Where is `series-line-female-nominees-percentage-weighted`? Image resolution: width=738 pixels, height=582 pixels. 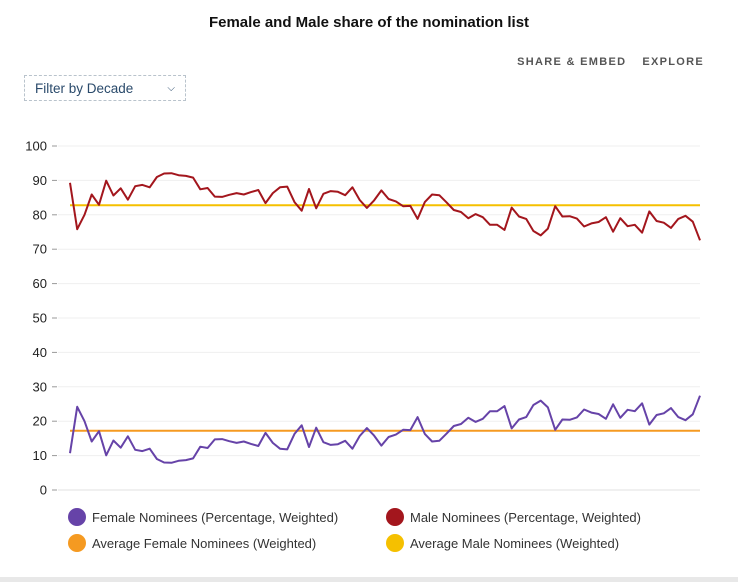
series-line-female-nominees-percentage-weighted is located at coordinates (385, 429).